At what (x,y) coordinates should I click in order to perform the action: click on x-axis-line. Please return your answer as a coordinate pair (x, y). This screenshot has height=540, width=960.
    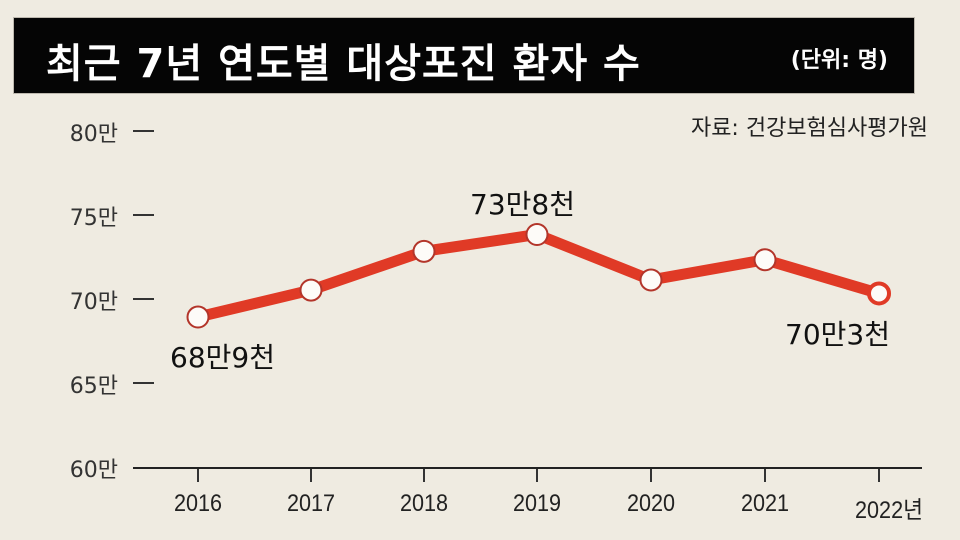
    Looking at the image, I should click on (527, 468).